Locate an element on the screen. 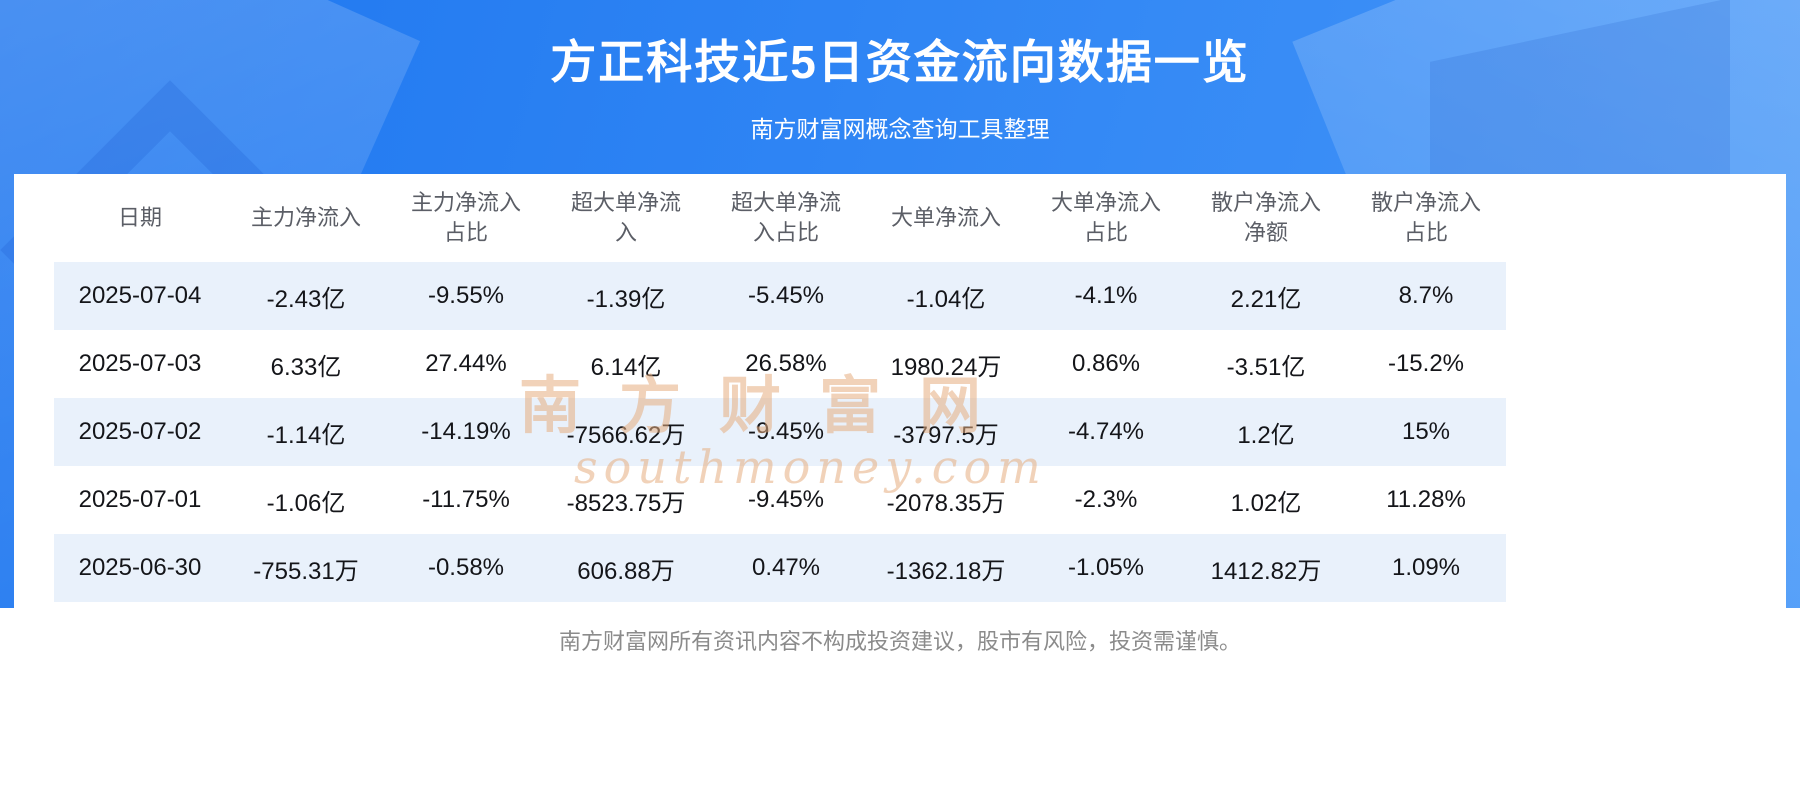 This screenshot has height=800, width=1800. value-cell: 1412.82万 is located at coordinates (1266, 571).